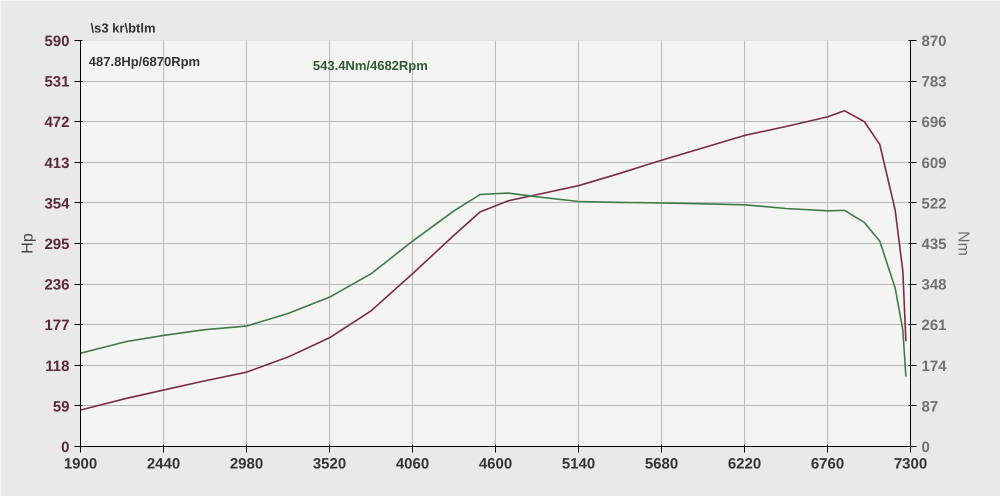  I want to click on y-tick-label: 354, so click(57, 203).